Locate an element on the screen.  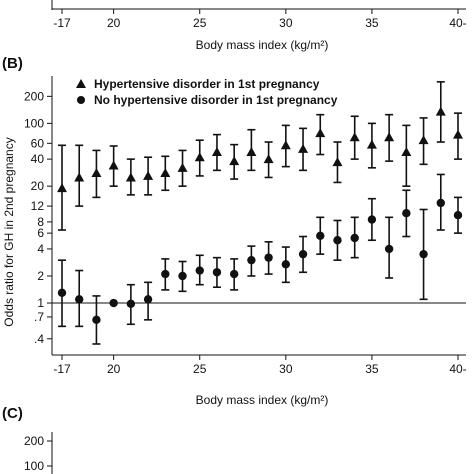
x-tick-label: 40- is located at coordinates (457, 369).